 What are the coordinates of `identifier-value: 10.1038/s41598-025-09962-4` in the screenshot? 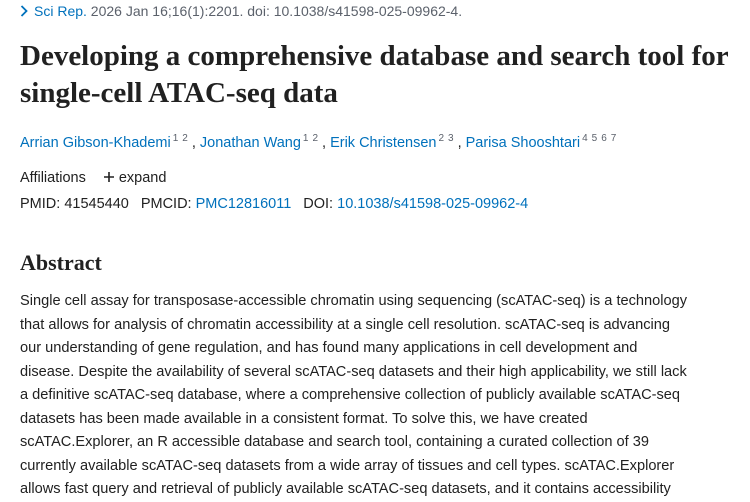 It's located at (433, 204).